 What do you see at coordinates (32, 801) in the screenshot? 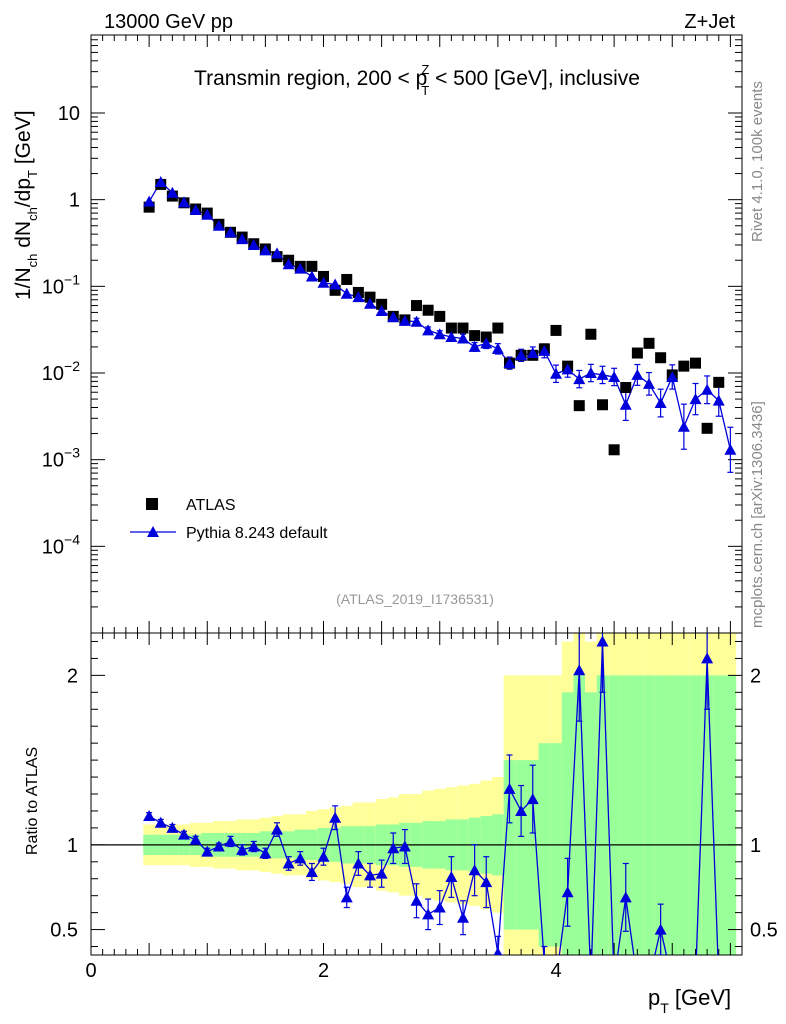
I see `ratio-y-axis-label: Ratio to ATLAS` at bounding box center [32, 801].